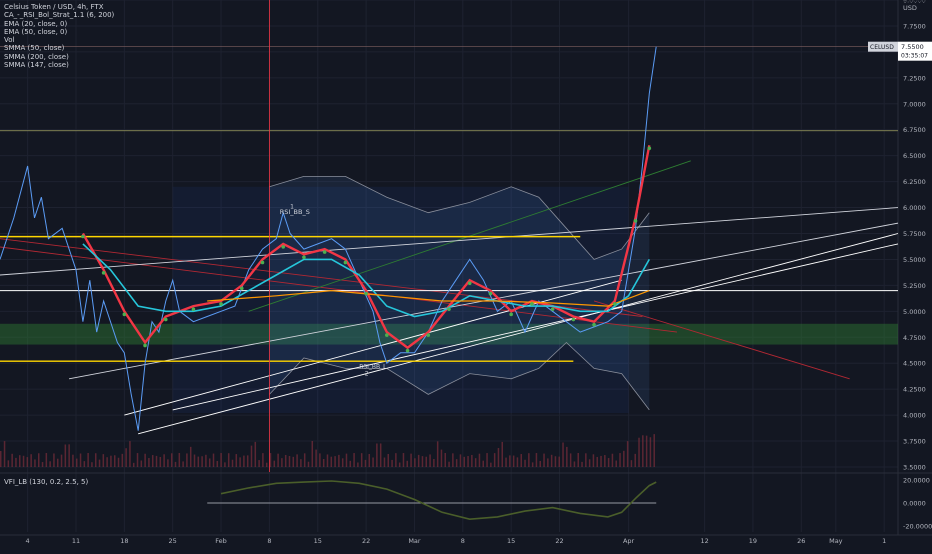  Describe the element at coordinates (46, 482) in the screenshot. I see `vfi-label: VFI_LB (130, 0.2, 2.5, 5)` at that location.